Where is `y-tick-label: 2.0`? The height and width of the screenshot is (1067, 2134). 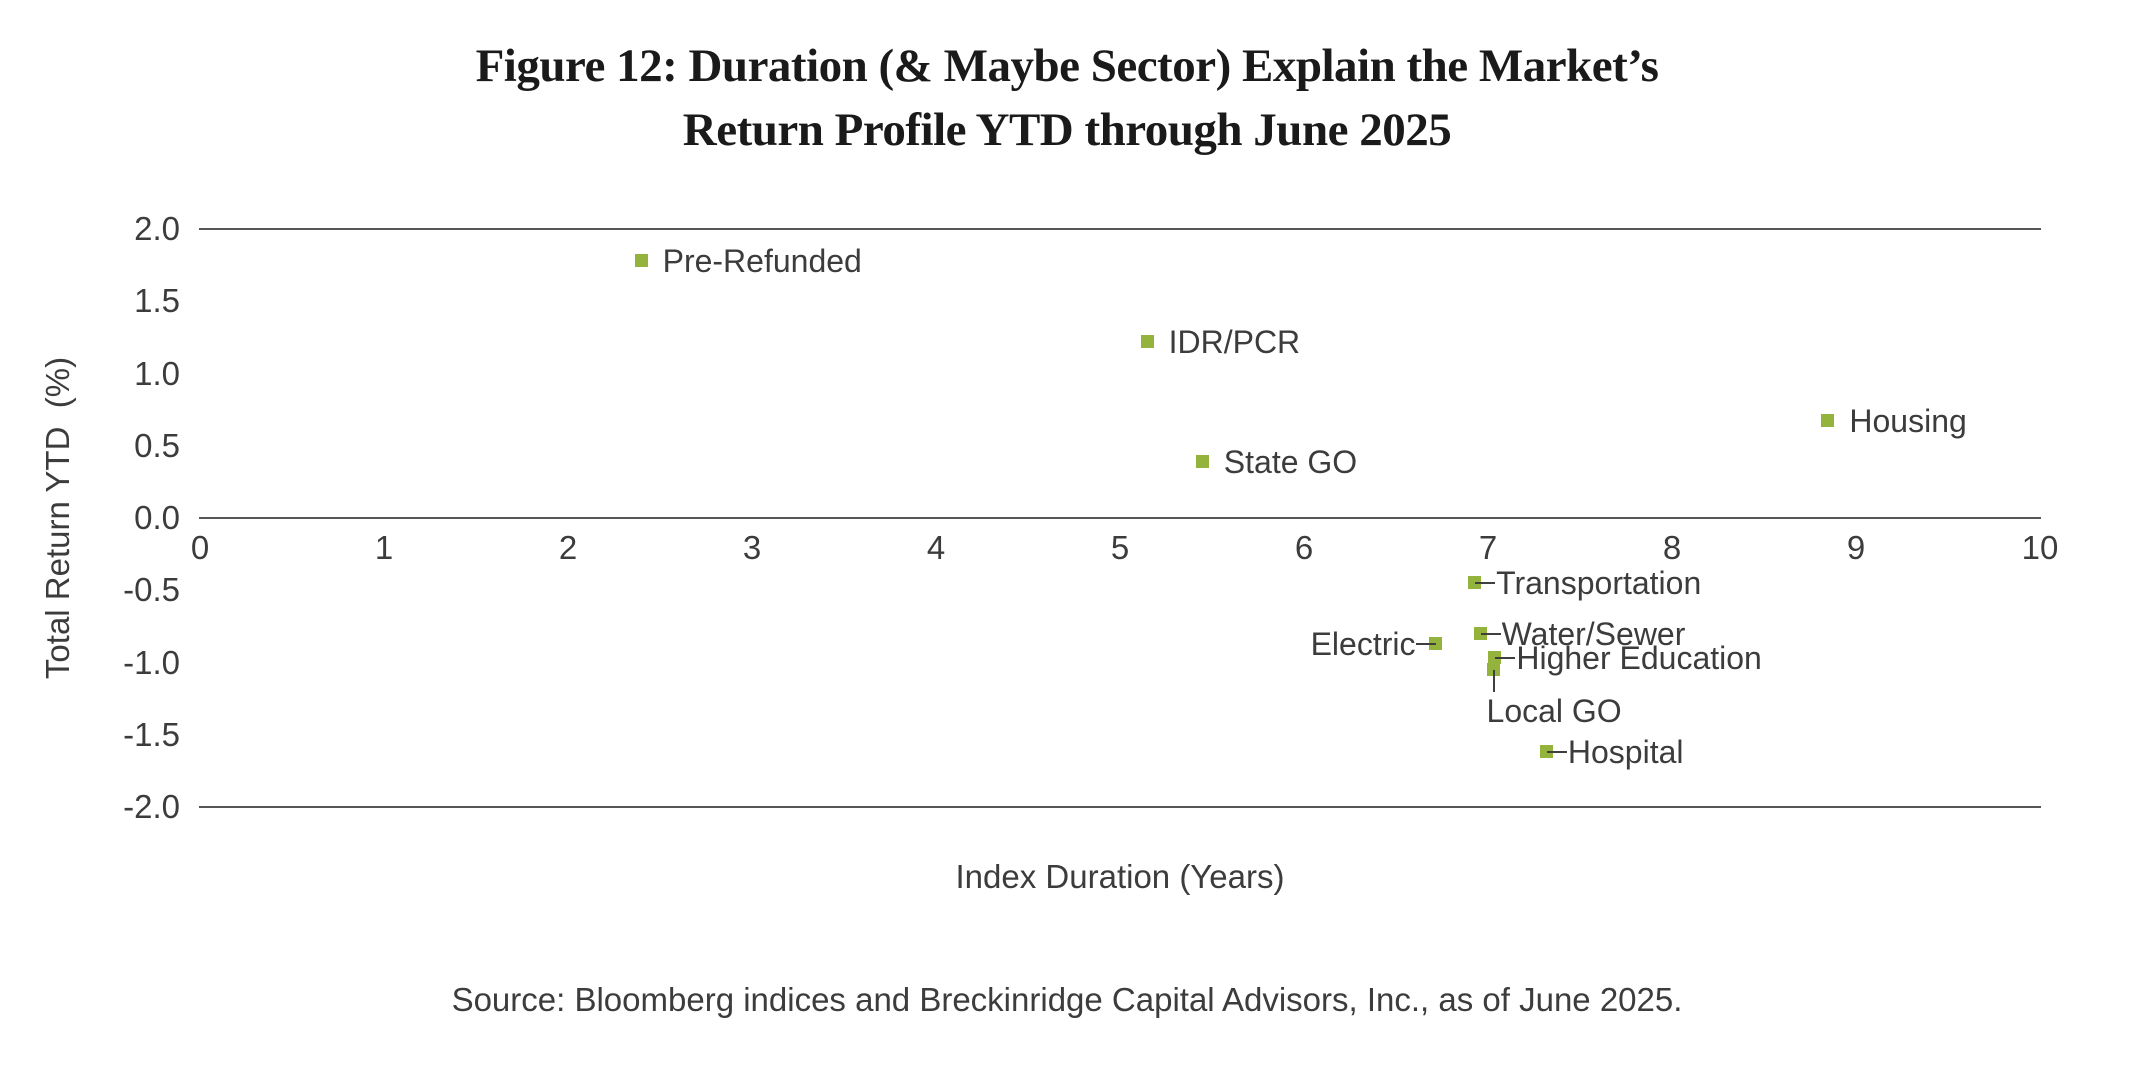
y-tick-label: 2.0 is located at coordinates (157, 228).